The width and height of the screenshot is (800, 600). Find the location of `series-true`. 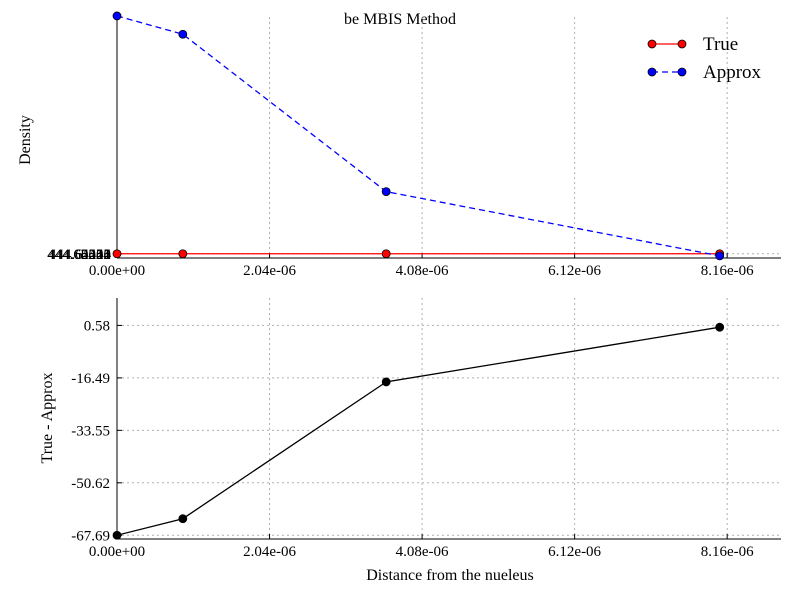

series-true is located at coordinates (418, 254).